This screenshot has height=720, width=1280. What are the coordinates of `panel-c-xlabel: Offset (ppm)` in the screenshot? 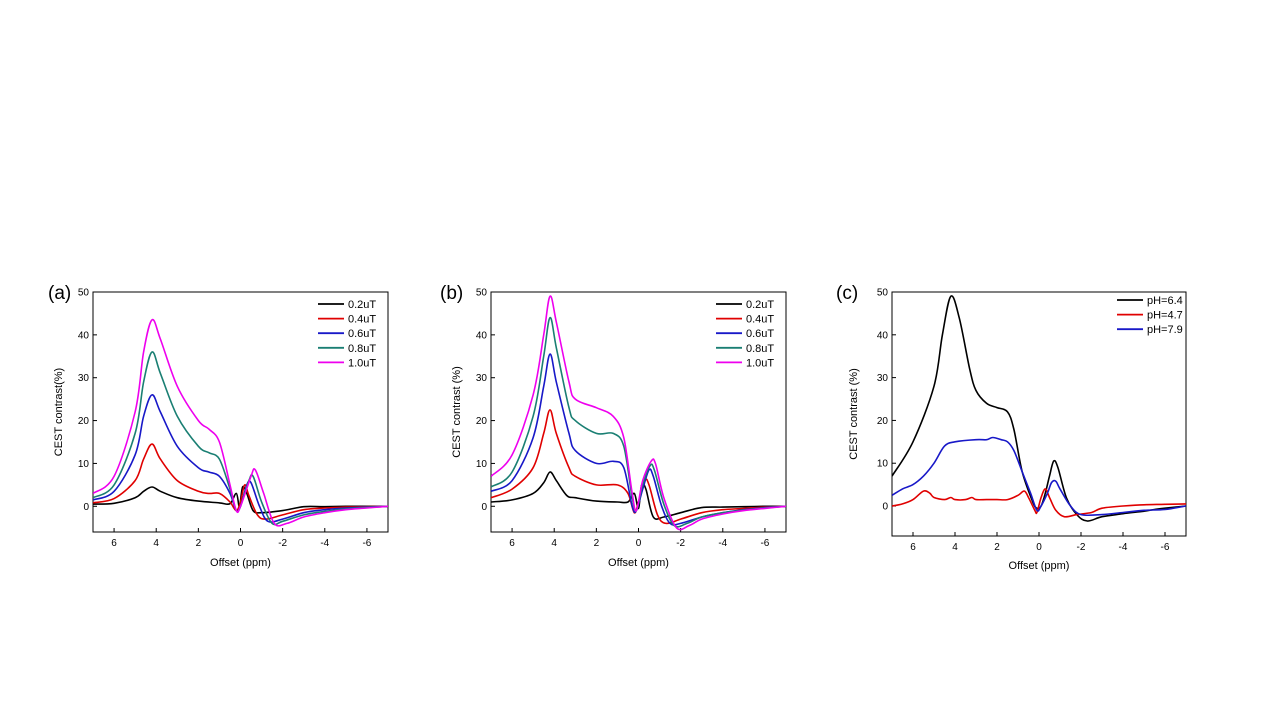 It's located at (1039, 566).